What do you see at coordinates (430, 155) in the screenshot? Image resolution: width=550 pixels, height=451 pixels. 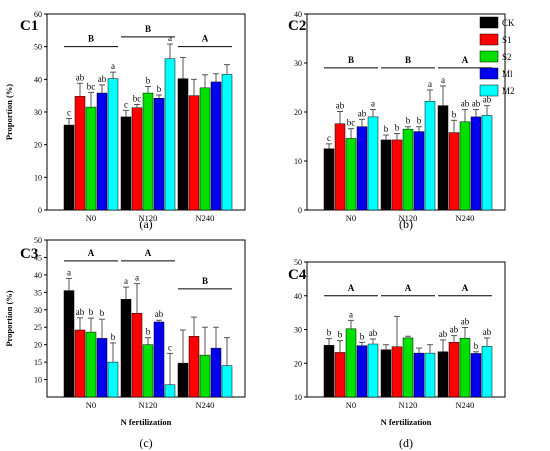 I see `c2-bar-n120-m2` at bounding box center [430, 155].